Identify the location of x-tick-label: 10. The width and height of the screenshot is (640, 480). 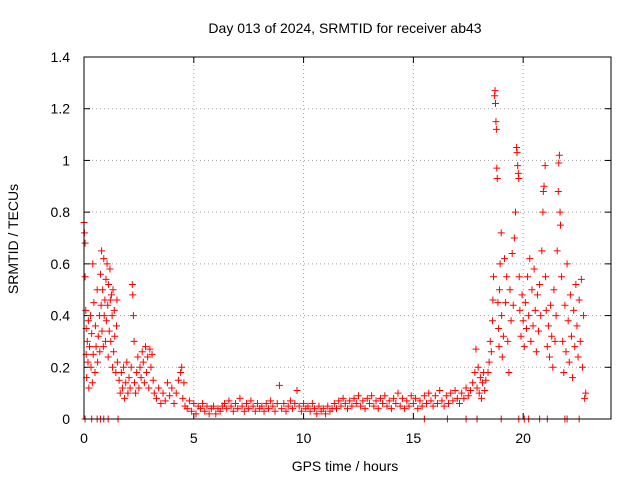
(304, 438).